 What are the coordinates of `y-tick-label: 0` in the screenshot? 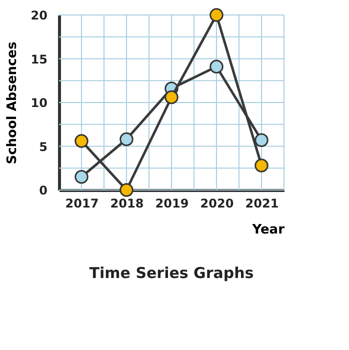 It's located at (43, 191).